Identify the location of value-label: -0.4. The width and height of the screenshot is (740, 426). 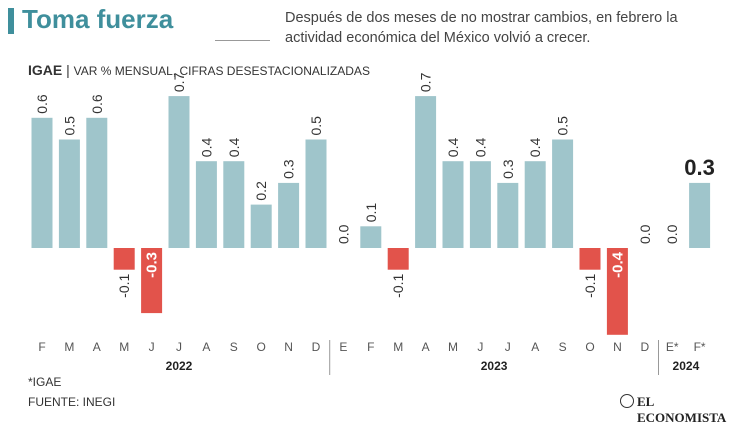
(617, 264).